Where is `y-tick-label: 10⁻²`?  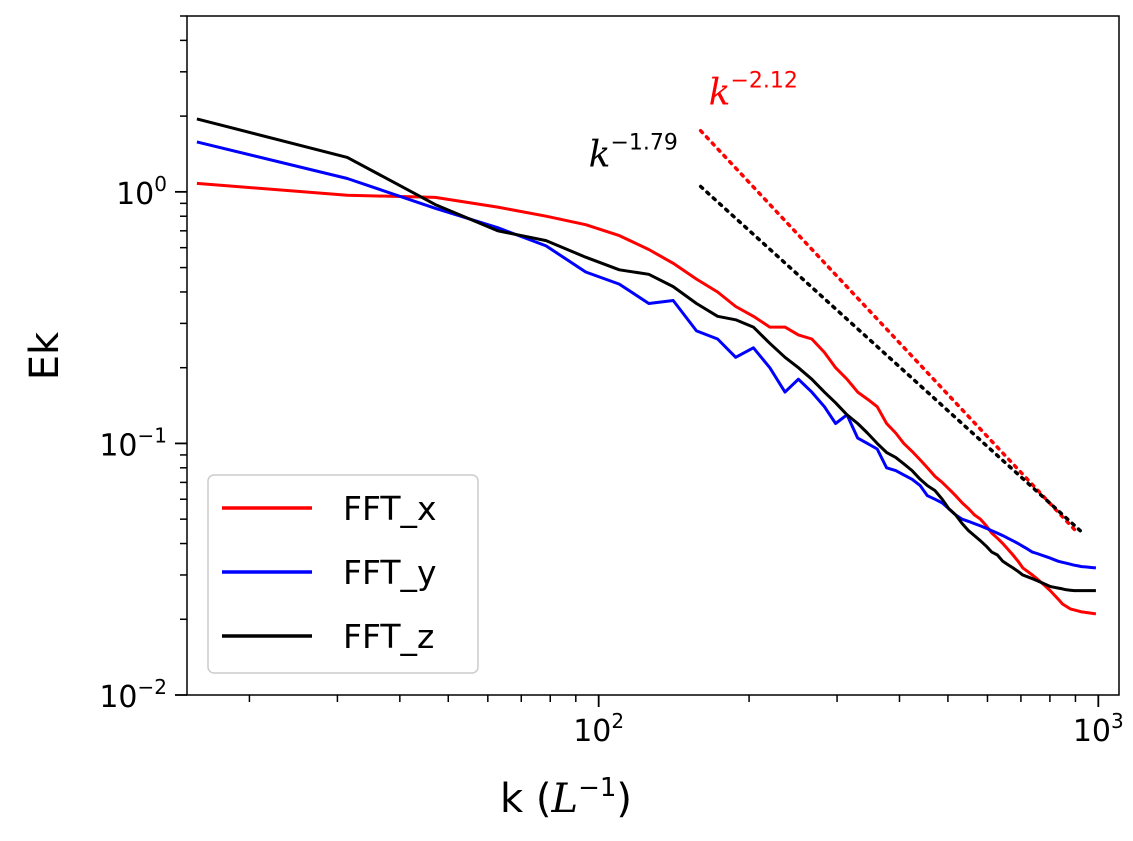 y-tick-label: 10⁻² is located at coordinates (133, 695).